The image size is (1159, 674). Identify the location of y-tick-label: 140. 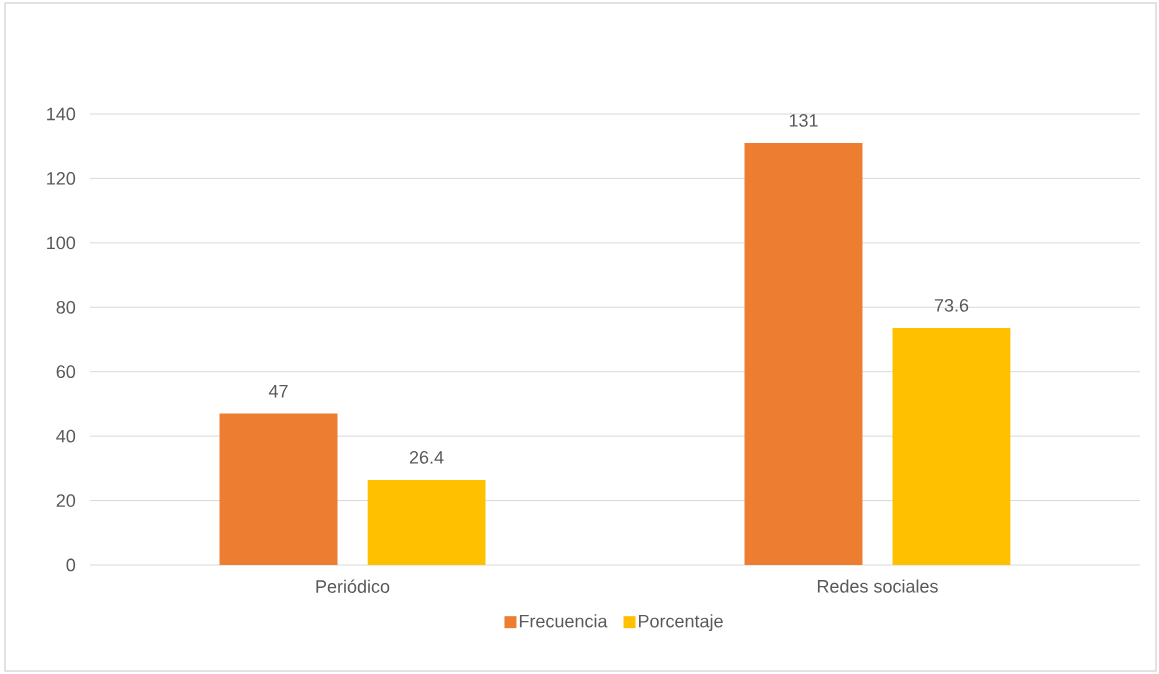
(61, 114).